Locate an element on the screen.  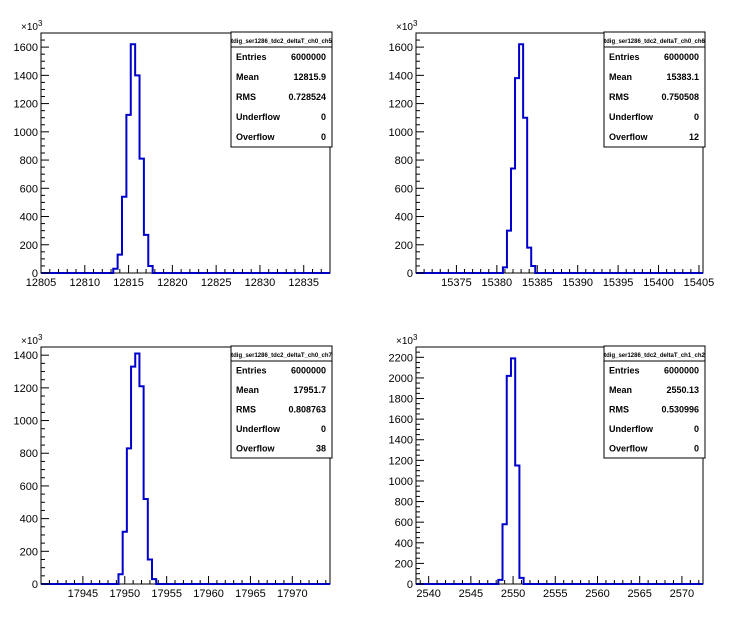
x-tick-label: 15390 is located at coordinates (577, 283).